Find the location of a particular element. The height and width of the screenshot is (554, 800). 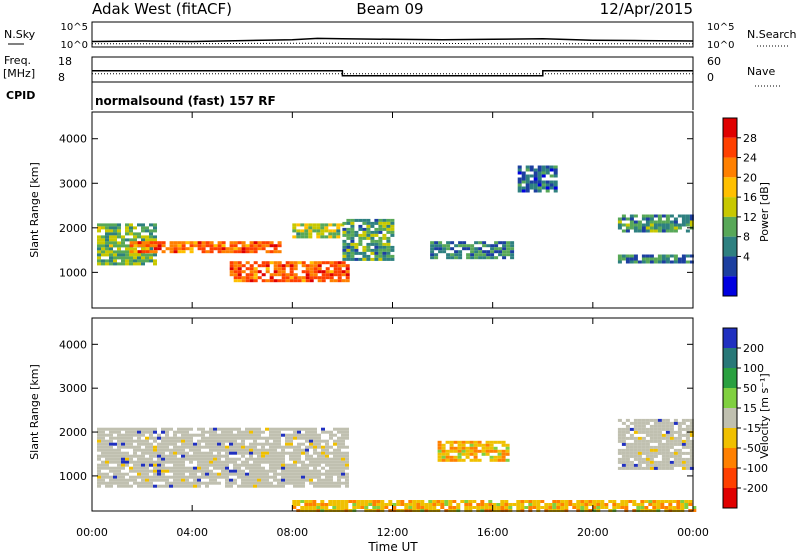

region-8-cell is located at coordinates (531, 188).